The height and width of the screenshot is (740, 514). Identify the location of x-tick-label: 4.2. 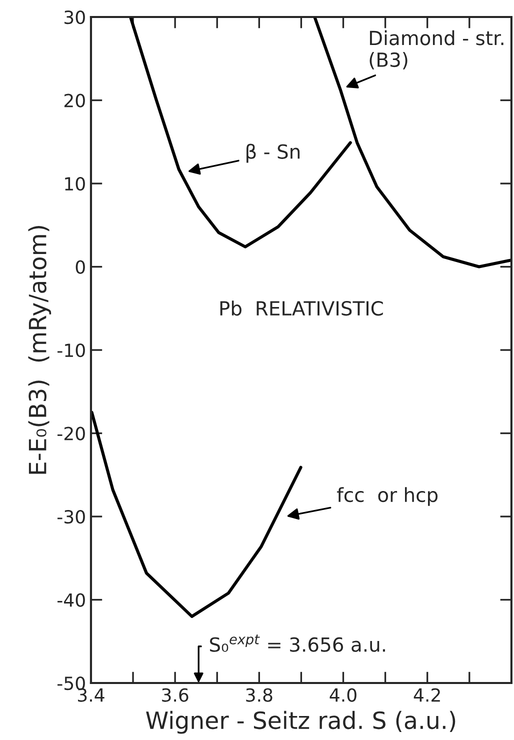
(427, 695).